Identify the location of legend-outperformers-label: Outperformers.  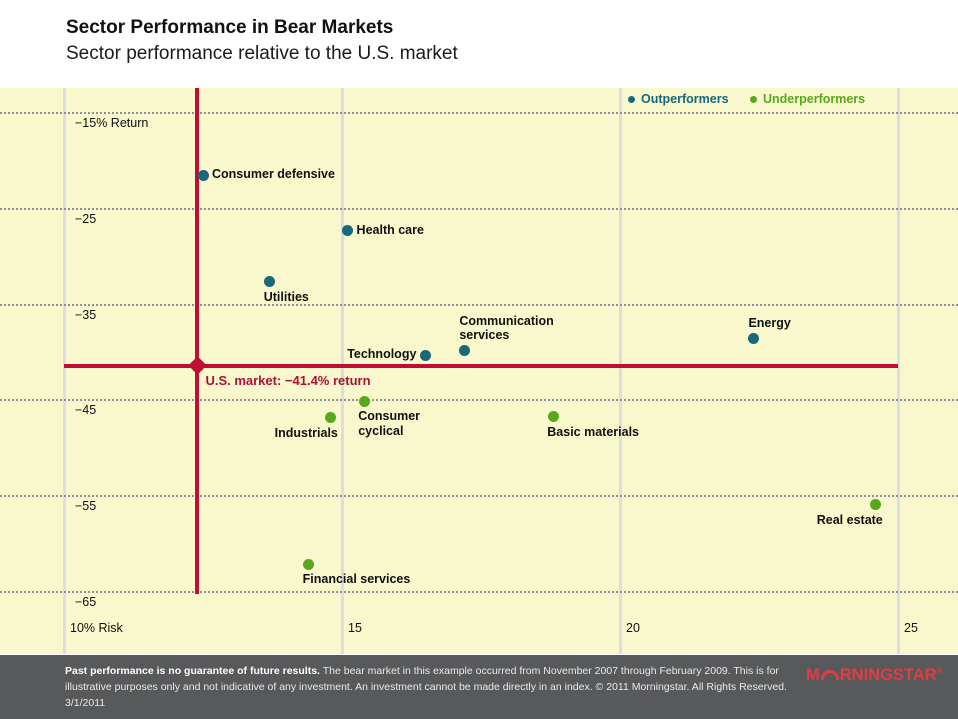
(685, 99).